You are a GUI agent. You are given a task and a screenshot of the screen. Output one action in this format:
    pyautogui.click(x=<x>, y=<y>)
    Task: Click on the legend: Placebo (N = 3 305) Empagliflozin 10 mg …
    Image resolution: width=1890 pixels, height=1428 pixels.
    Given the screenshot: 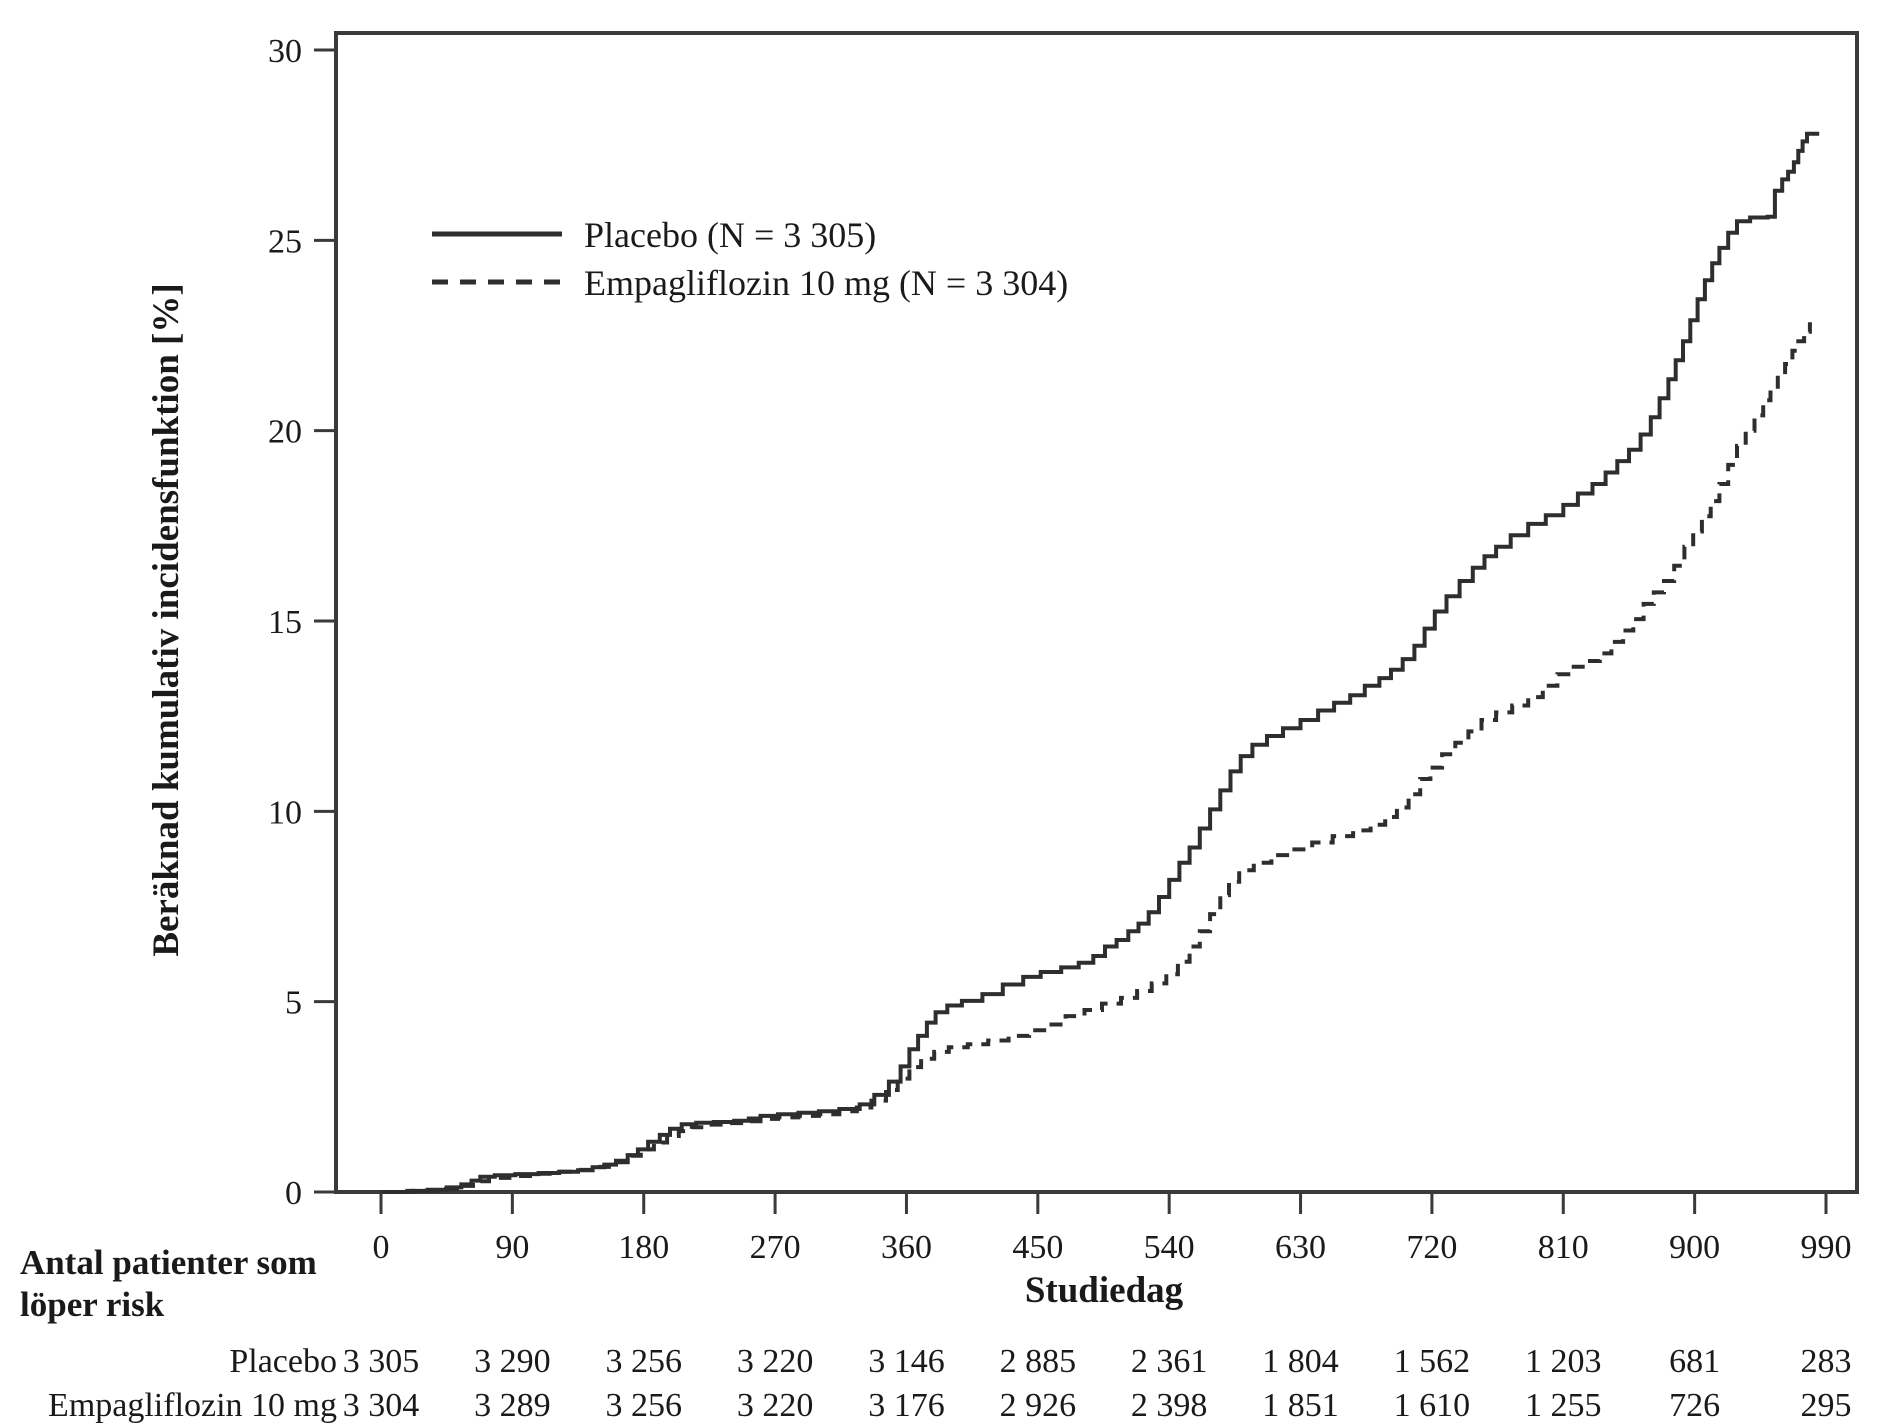 What is the action you would take?
    pyautogui.click(x=750, y=259)
    